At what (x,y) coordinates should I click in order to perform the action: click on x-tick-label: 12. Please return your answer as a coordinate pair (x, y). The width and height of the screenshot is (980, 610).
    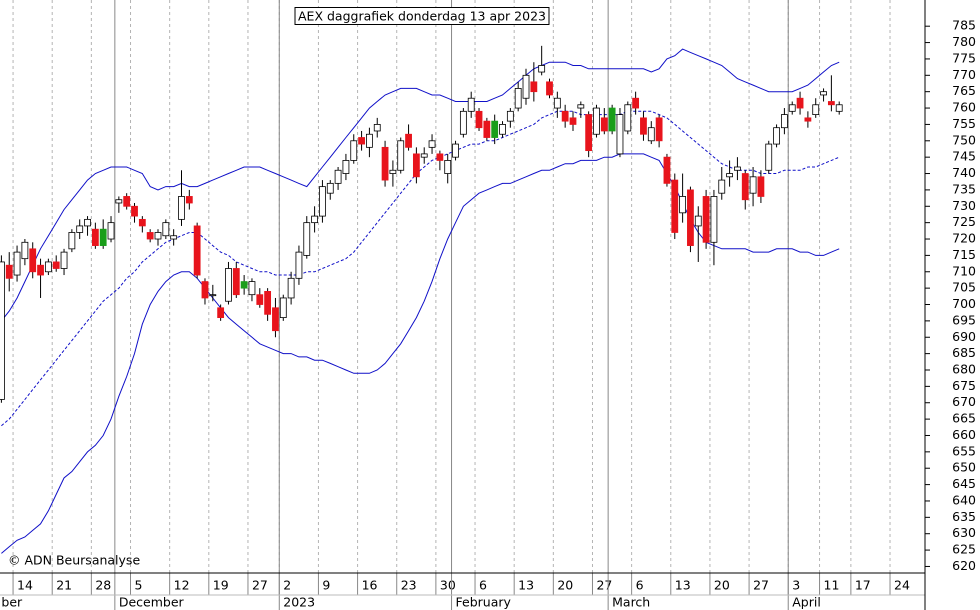
    Looking at the image, I should click on (182, 585).